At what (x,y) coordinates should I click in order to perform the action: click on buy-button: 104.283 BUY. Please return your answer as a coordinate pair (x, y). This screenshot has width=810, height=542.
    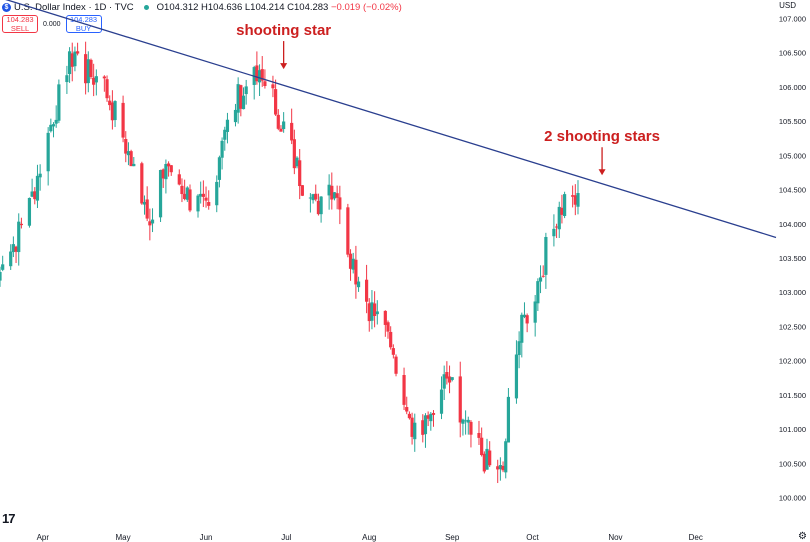
    Looking at the image, I should click on (83, 24).